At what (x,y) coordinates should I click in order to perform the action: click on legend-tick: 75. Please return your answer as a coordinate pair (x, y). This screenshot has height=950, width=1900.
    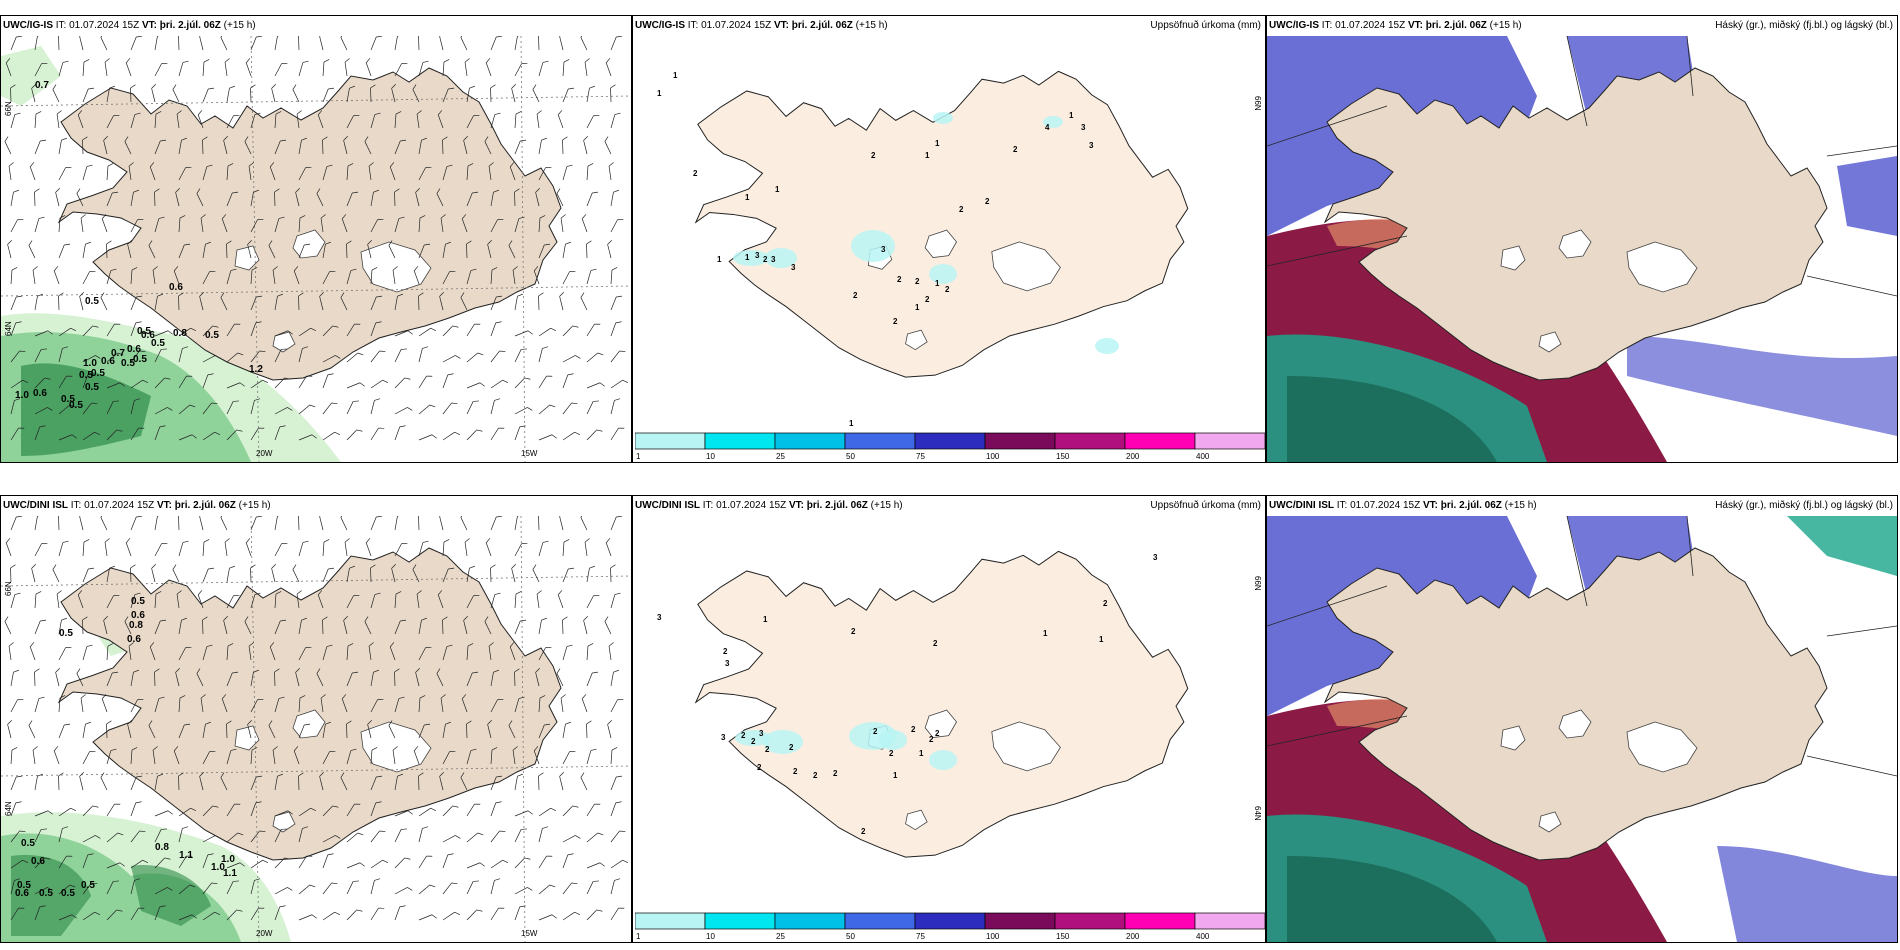
    Looking at the image, I should click on (920, 936).